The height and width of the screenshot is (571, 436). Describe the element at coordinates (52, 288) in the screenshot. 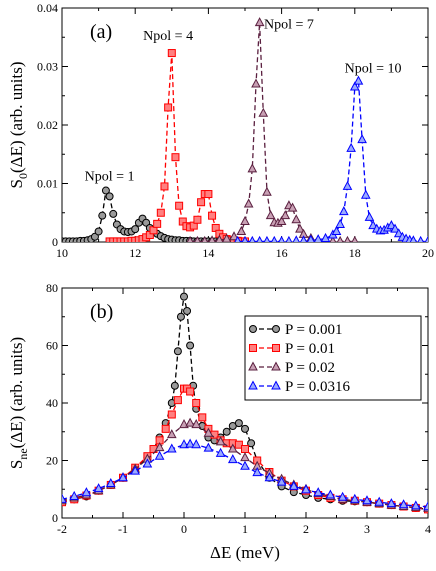

I see `y-tick-label: 80` at that location.